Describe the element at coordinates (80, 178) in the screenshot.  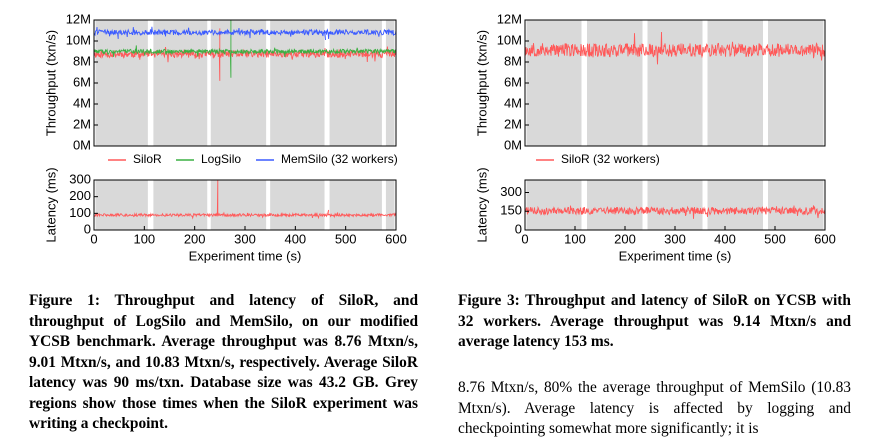
I see `fig1-latency-ytick-label: 300` at that location.